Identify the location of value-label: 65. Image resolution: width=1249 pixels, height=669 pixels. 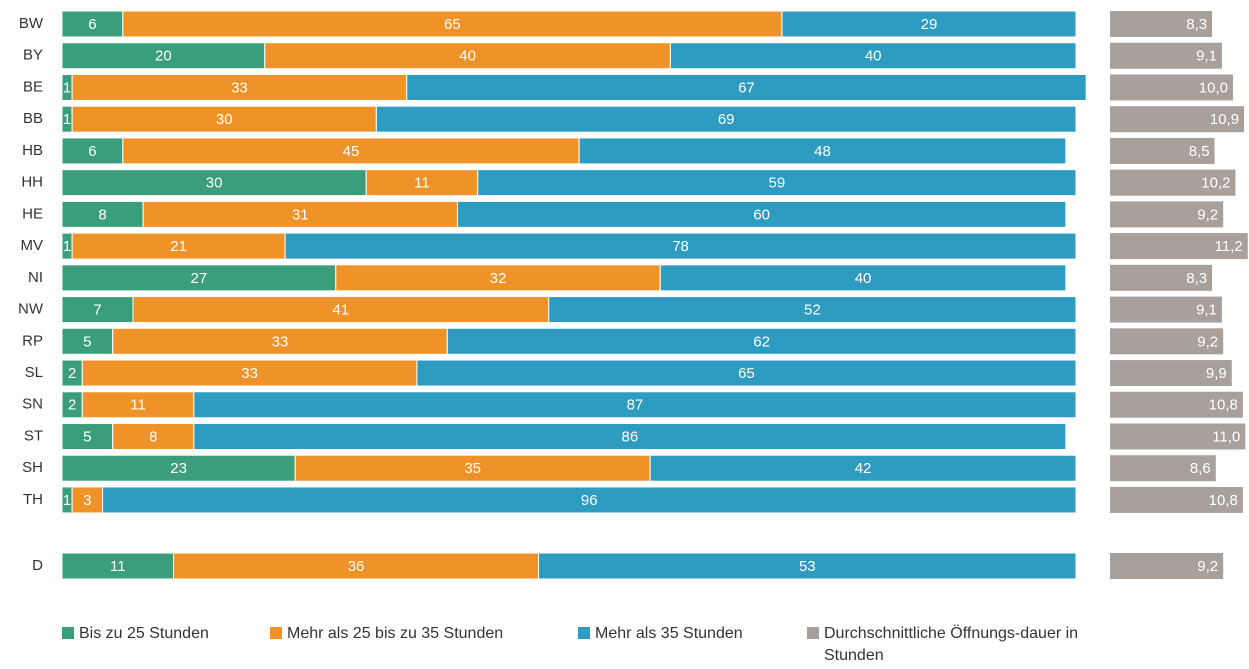
(452, 24).